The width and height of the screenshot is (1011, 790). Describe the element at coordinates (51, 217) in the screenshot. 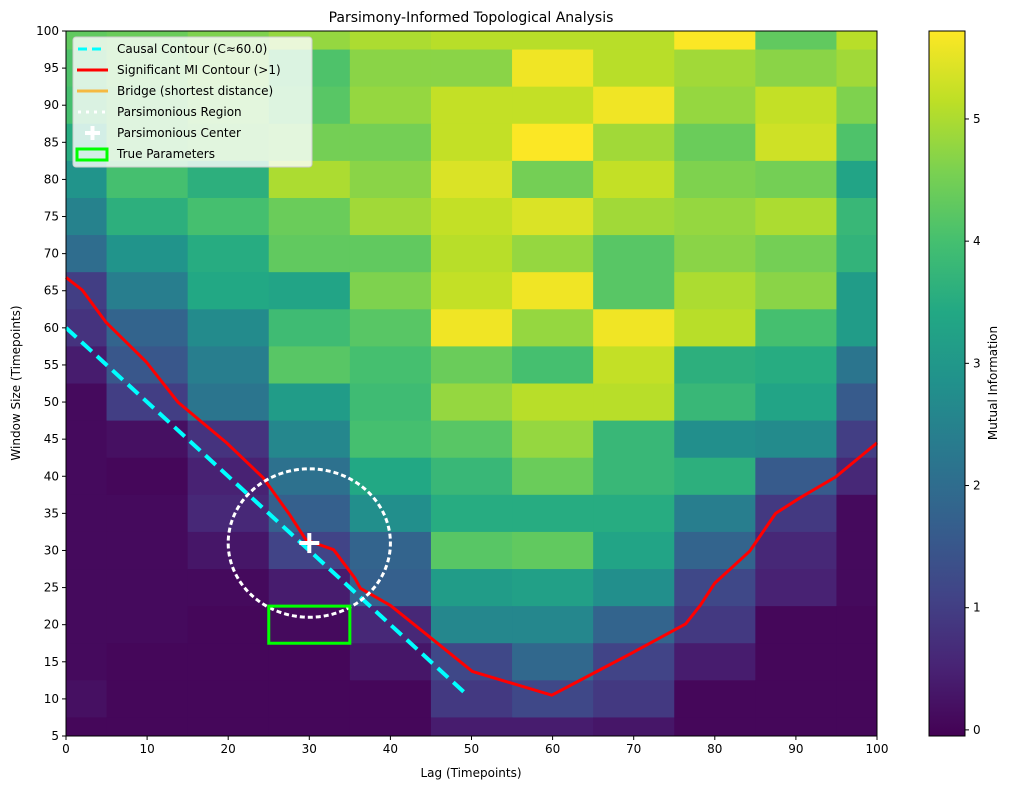

I see `y-tick-label: 75` at that location.